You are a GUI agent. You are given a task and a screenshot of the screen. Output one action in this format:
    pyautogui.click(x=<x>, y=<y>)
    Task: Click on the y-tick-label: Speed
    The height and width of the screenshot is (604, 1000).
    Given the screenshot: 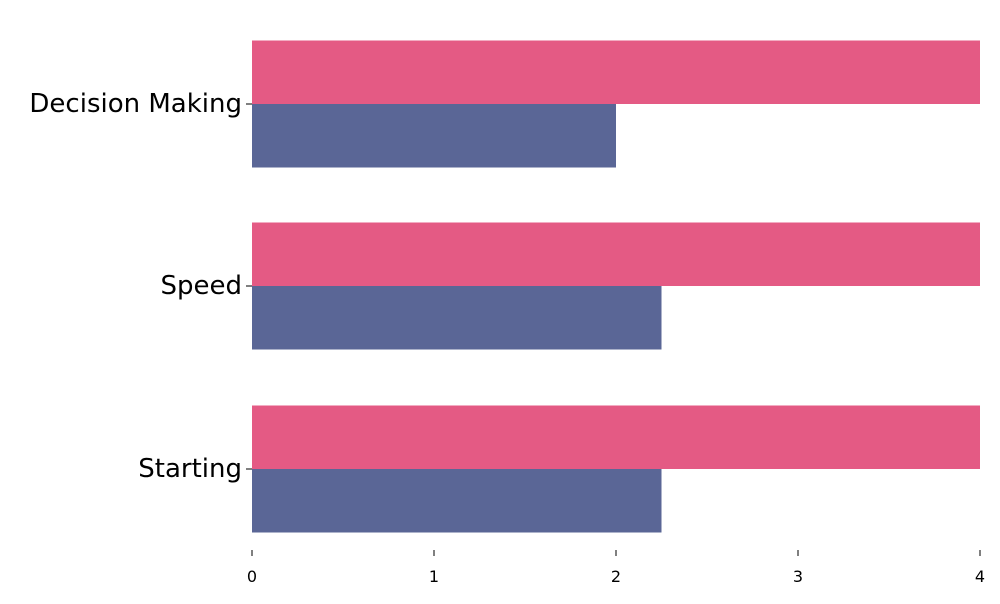 What is the action you would take?
    pyautogui.click(x=201, y=286)
    